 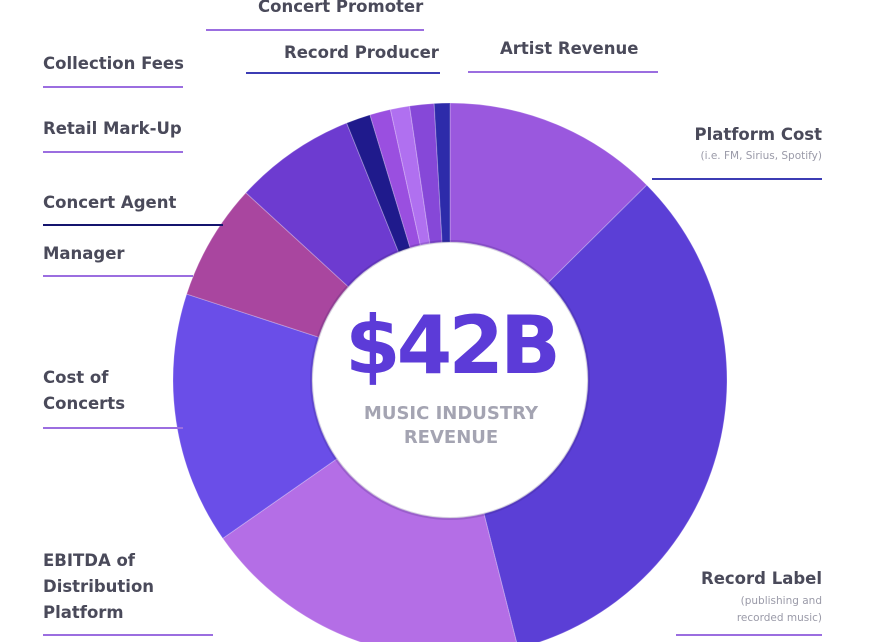 I want to click on slice-cost-of-concerts, so click(x=268, y=265).